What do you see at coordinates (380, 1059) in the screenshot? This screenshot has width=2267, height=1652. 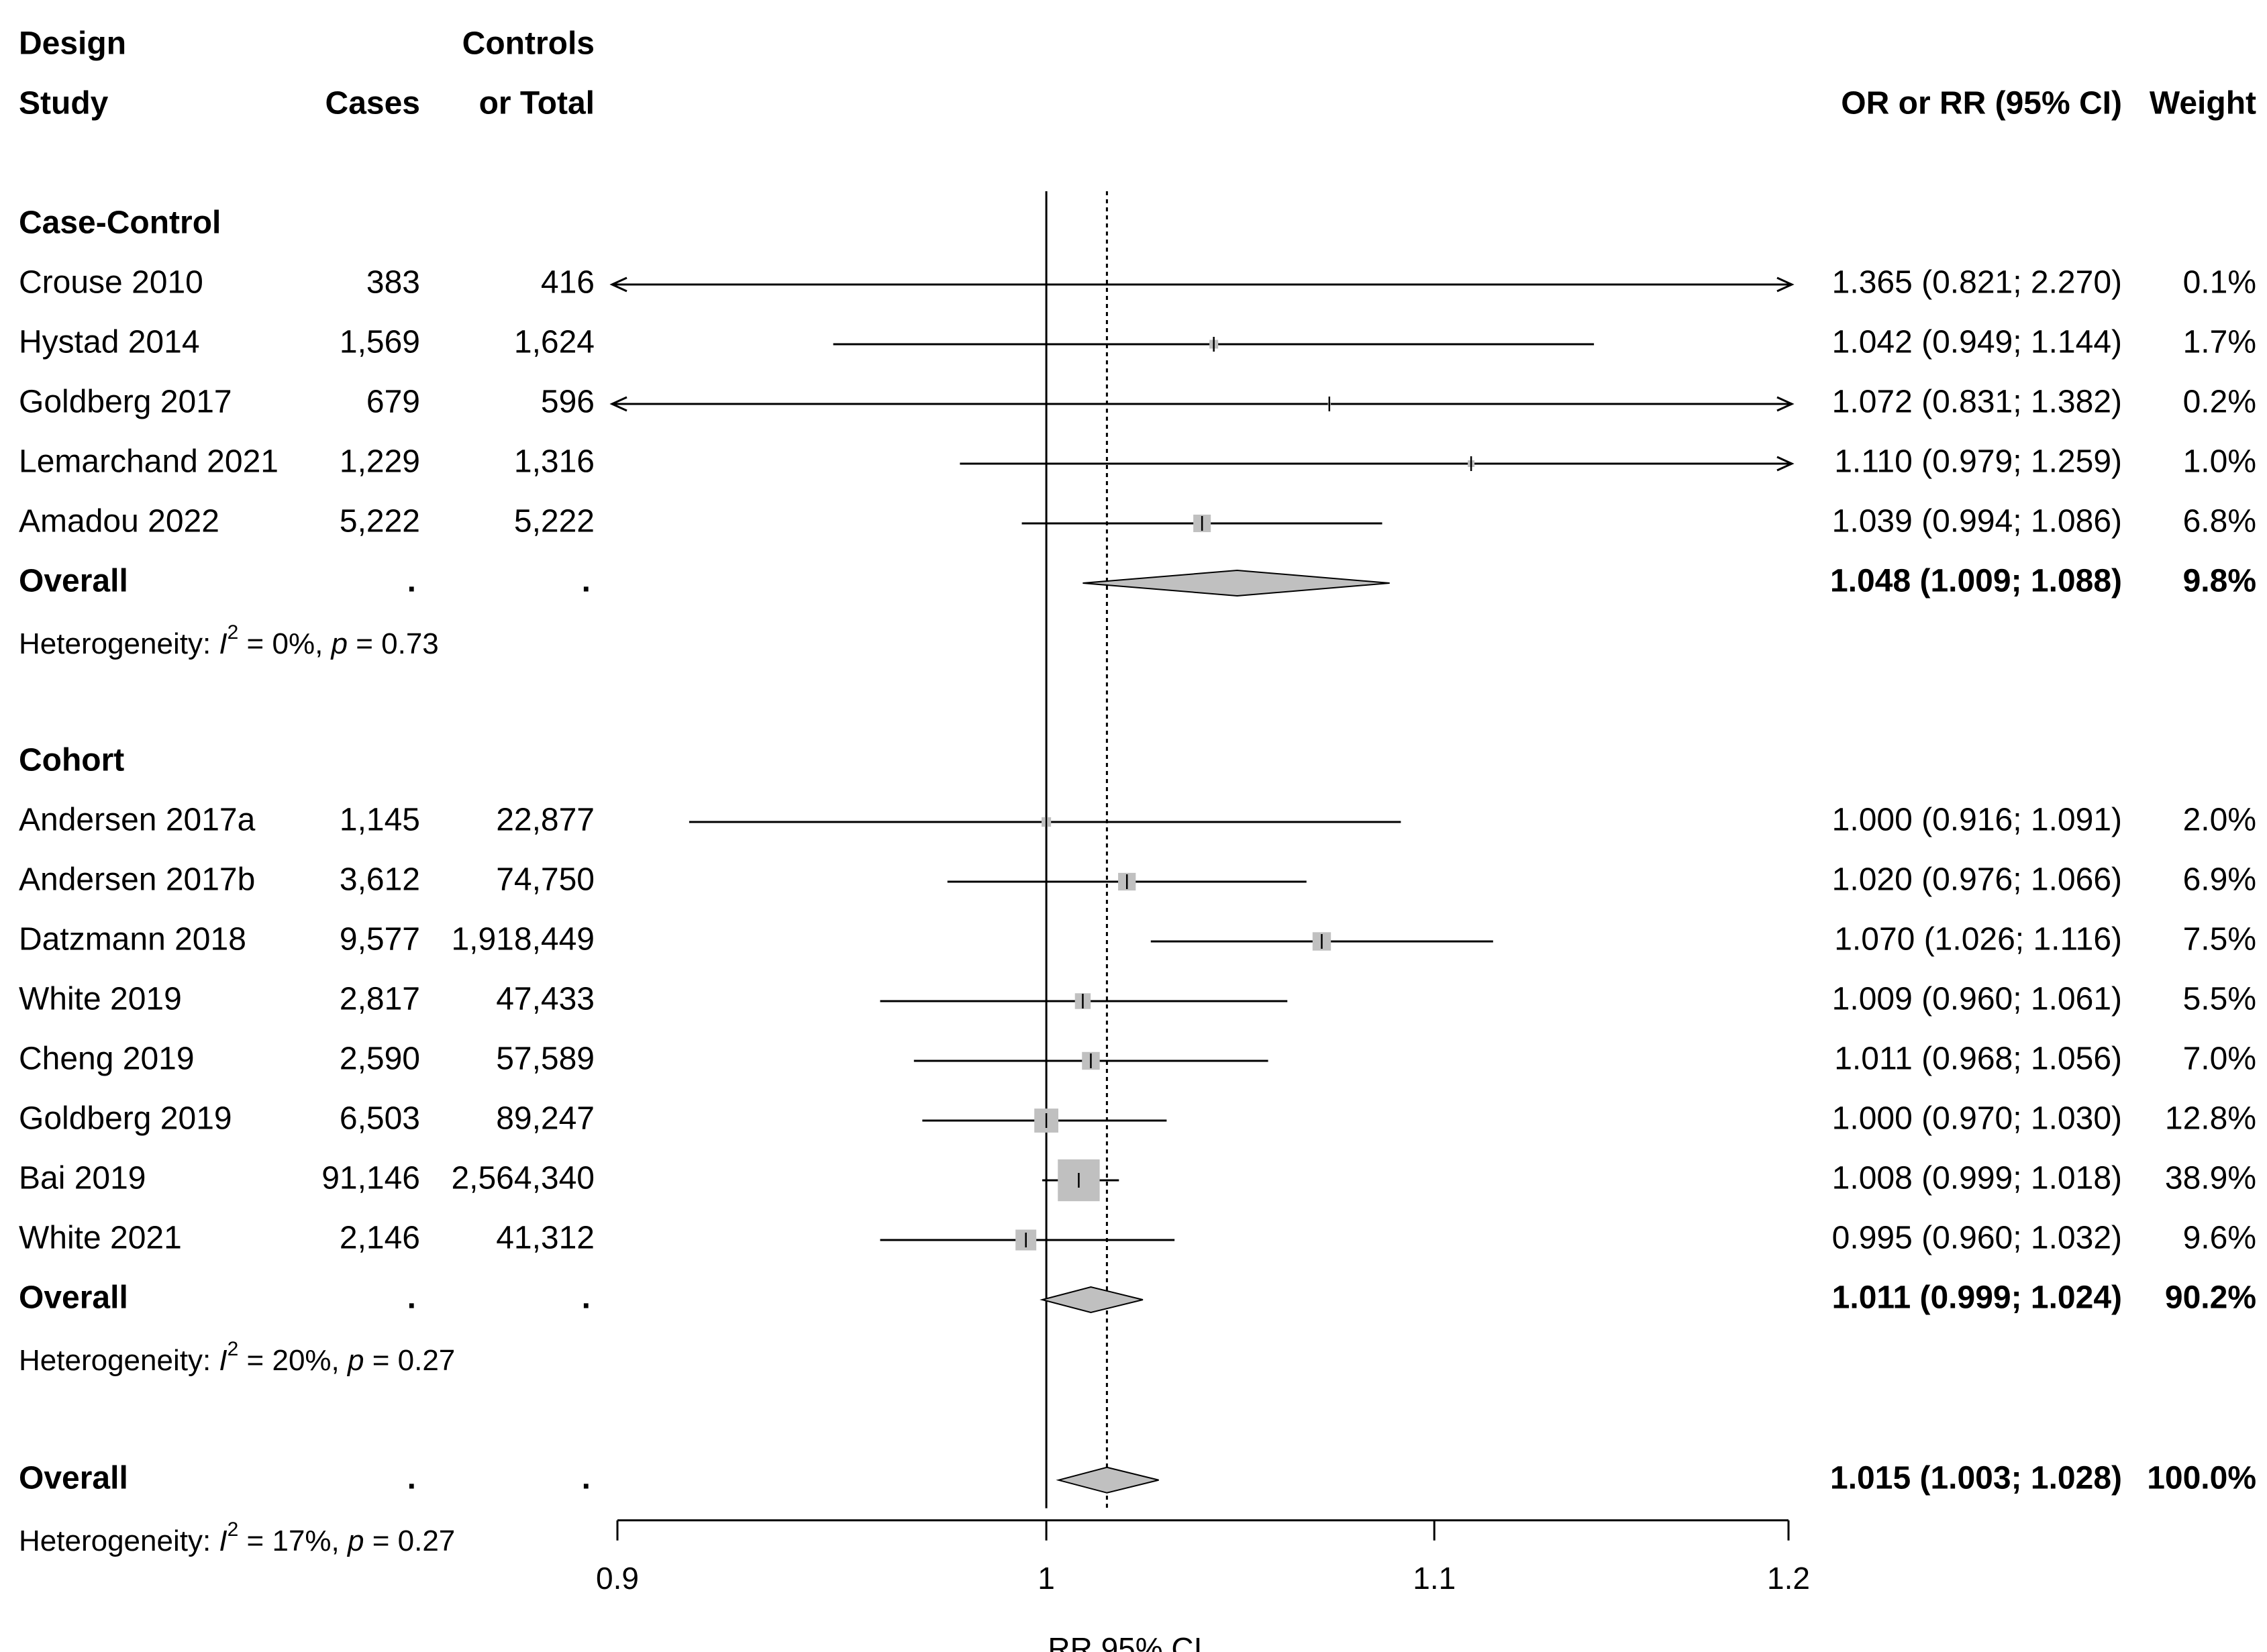 I see `study-cases: 2,590` at bounding box center [380, 1059].